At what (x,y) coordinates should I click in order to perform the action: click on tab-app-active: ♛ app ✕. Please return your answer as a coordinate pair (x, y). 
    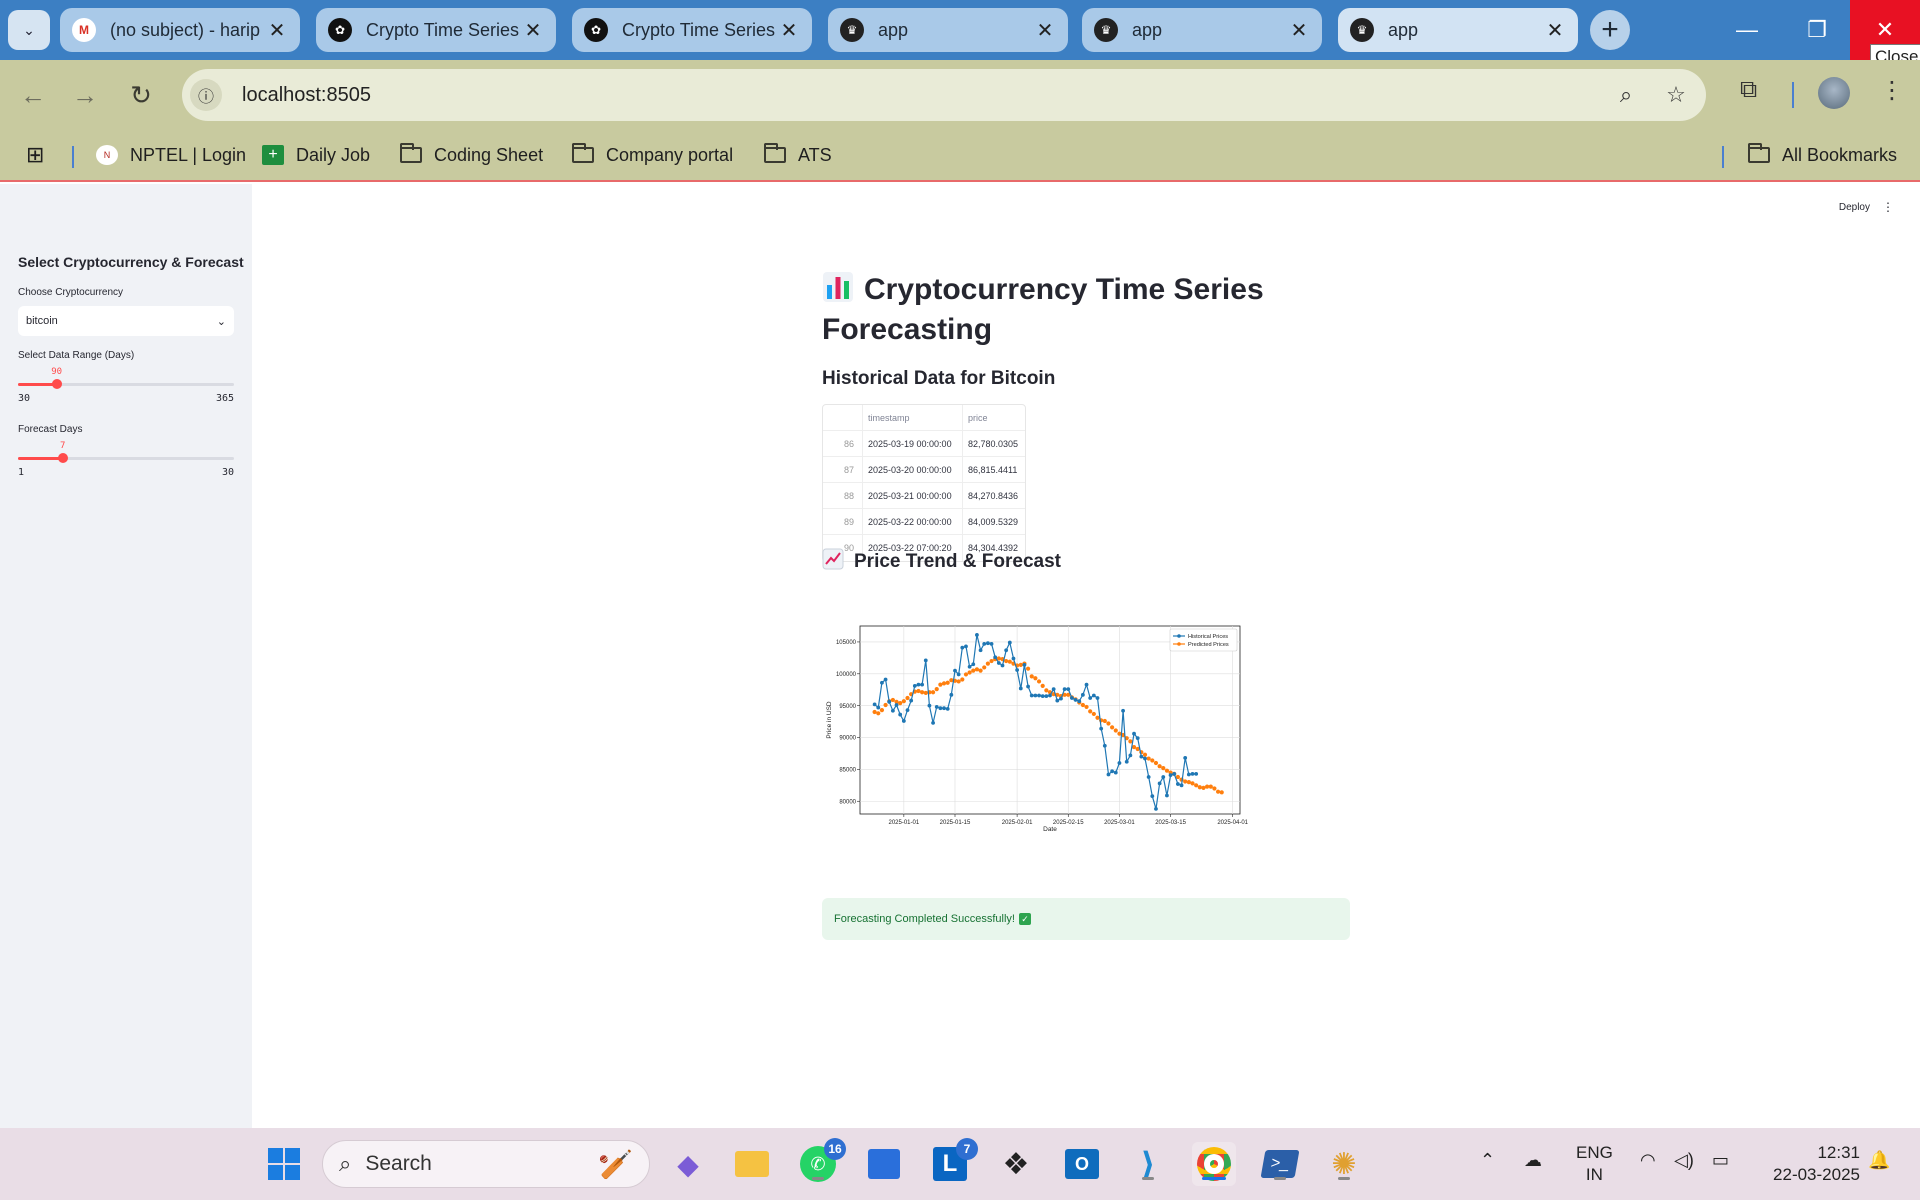
    Looking at the image, I should click on (1458, 30).